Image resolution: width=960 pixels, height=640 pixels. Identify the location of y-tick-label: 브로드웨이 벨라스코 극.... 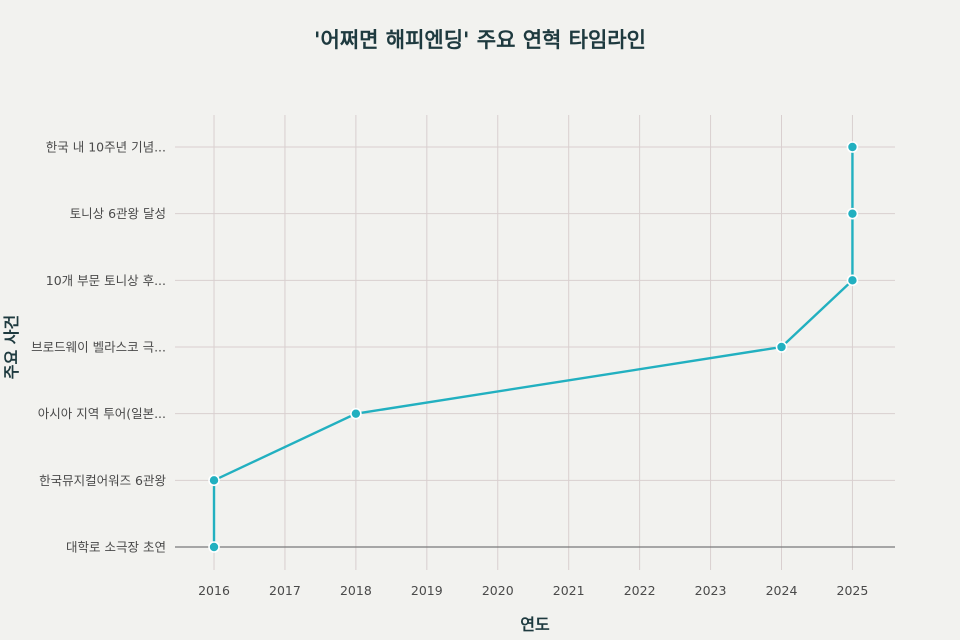
(98, 347).